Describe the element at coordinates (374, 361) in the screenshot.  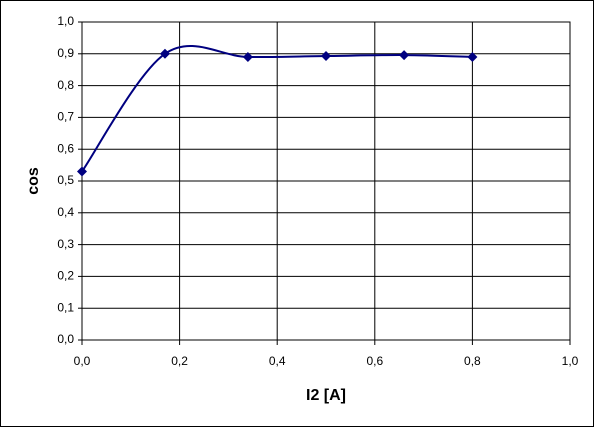
I see `x-tick-label: 0,6` at that location.